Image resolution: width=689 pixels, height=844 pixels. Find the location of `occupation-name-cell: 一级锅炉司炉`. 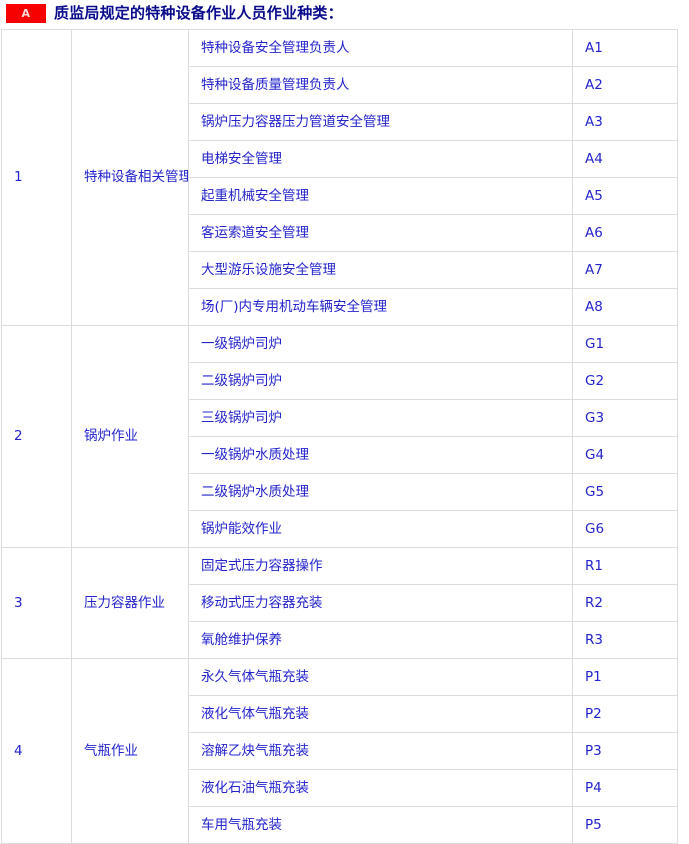

occupation-name-cell: 一级锅炉司炉 is located at coordinates (380, 344).